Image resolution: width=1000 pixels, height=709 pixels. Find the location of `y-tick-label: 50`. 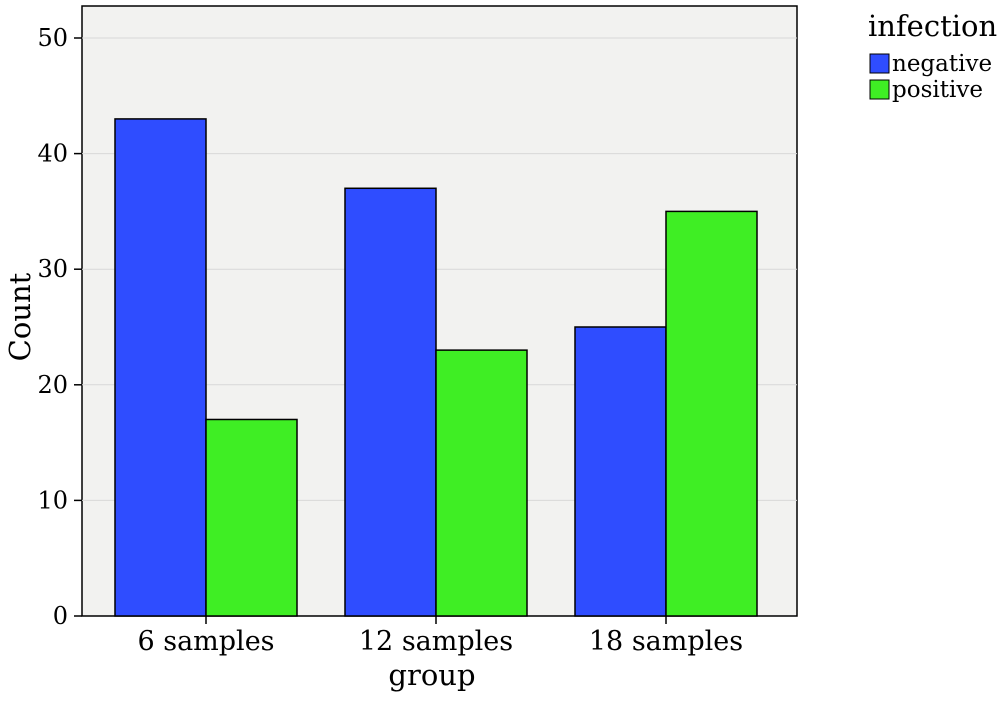

y-tick-label: 50 is located at coordinates (52, 38).